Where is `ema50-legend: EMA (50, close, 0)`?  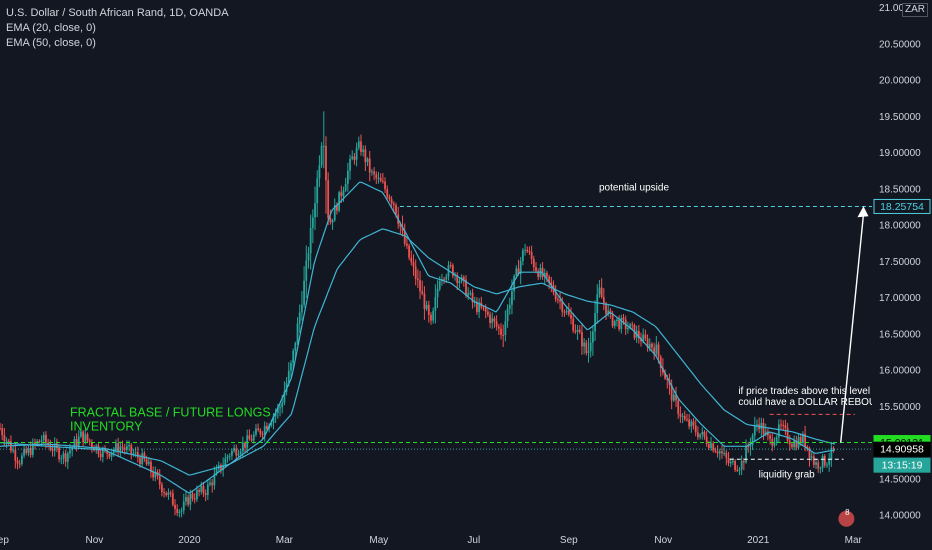
ema50-legend: EMA (50, close, 0) is located at coordinates (51, 43).